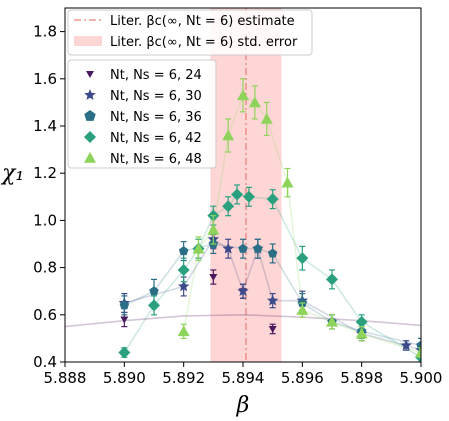 The height and width of the screenshot is (421, 449). What do you see at coordinates (156, 96) in the screenshot?
I see `legend-series-label: Nt, Ns = 6, 30` at bounding box center [156, 96].